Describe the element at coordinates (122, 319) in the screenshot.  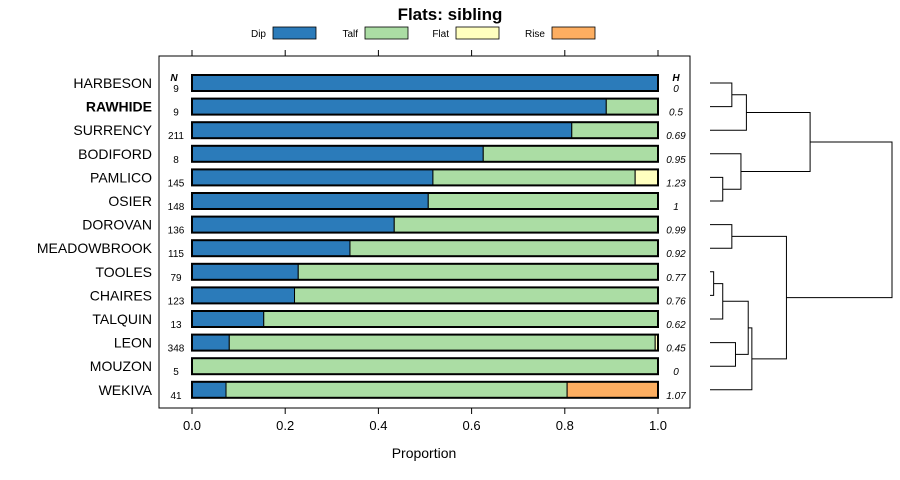
I see `row-label-talquin: TALQUIN` at that location.